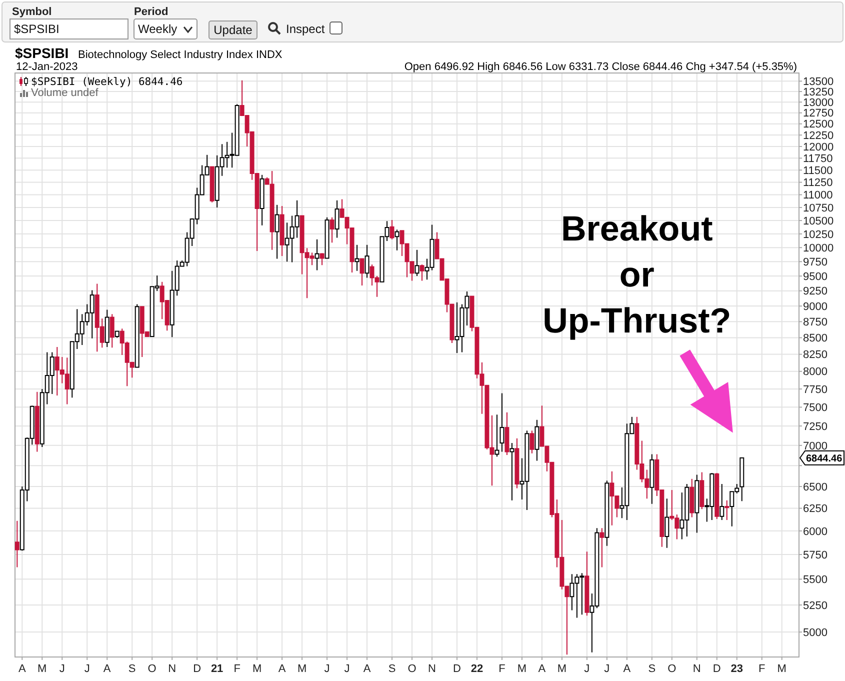 This screenshot has height=681, width=845. I want to click on text: Inspect, so click(306, 29).